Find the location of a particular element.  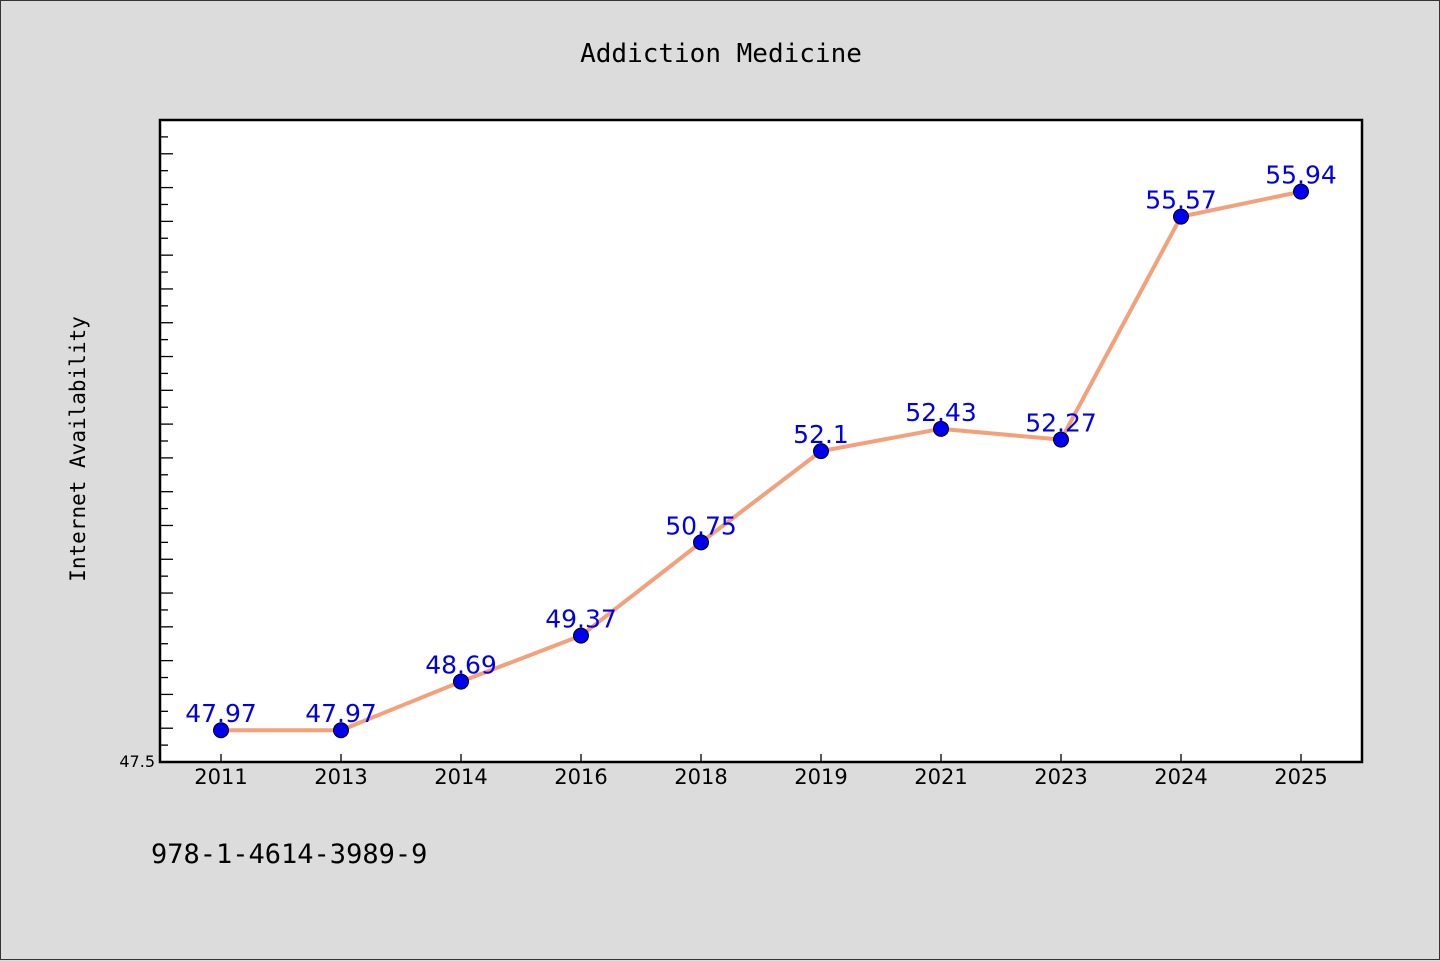

x-tick-label: 2021 is located at coordinates (940, 777).